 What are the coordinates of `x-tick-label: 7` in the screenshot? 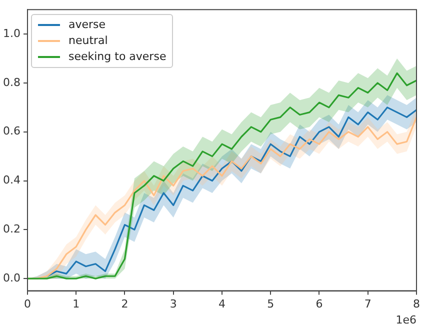 It's located at (368, 303).